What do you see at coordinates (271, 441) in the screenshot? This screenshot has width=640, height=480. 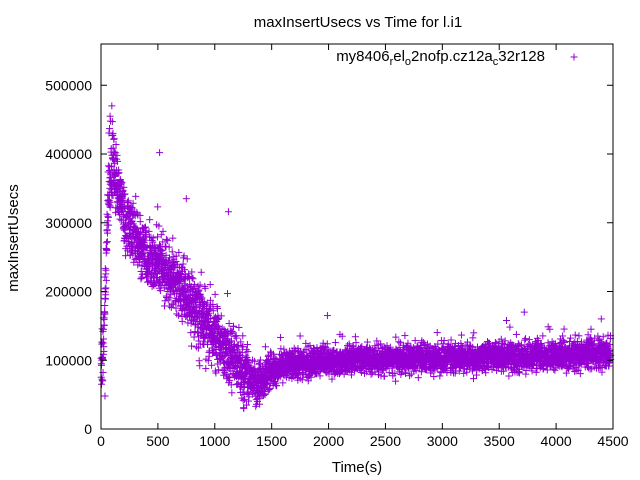 I see `x-tick-label: 1500` at bounding box center [271, 441].